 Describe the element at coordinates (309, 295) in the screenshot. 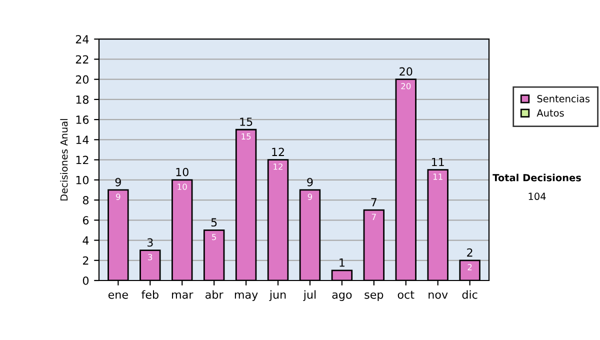

I see `x-tick-label: jul` at that location.